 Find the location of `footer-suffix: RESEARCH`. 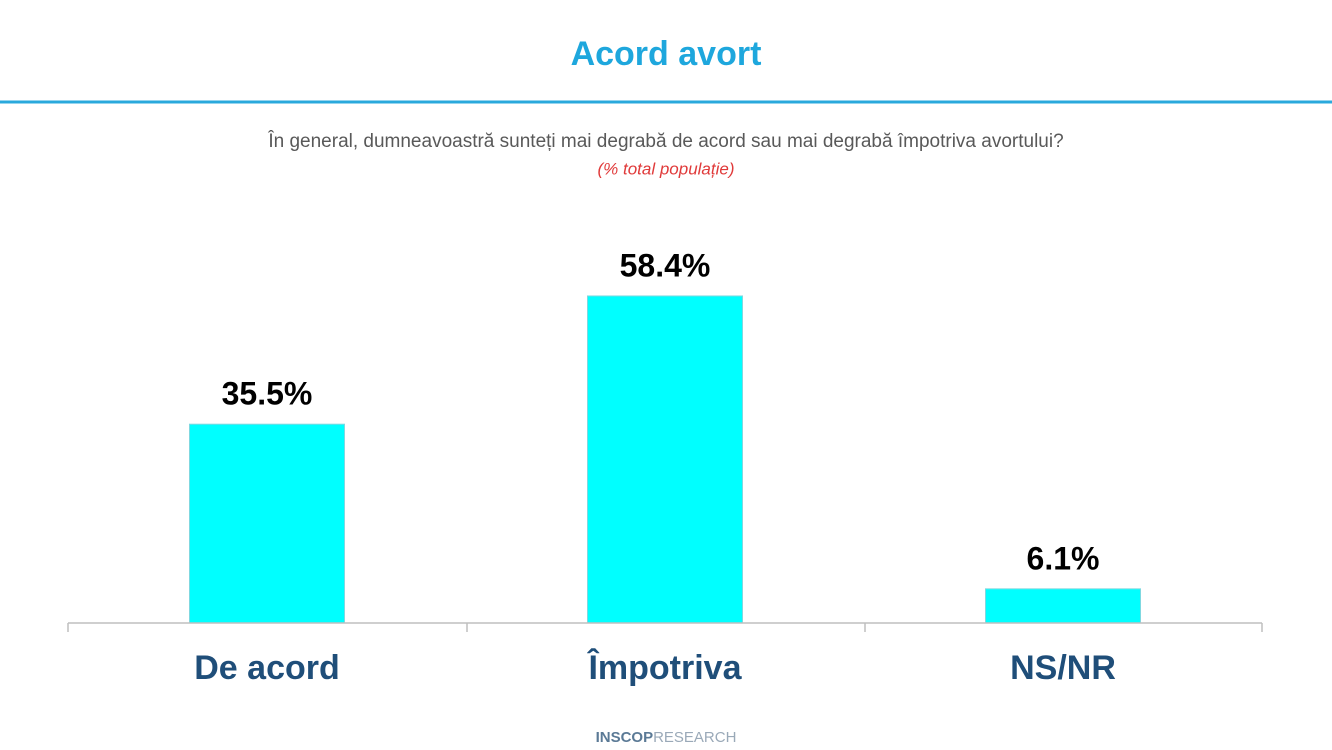

footer-suffix: RESEARCH is located at coordinates (694, 737).